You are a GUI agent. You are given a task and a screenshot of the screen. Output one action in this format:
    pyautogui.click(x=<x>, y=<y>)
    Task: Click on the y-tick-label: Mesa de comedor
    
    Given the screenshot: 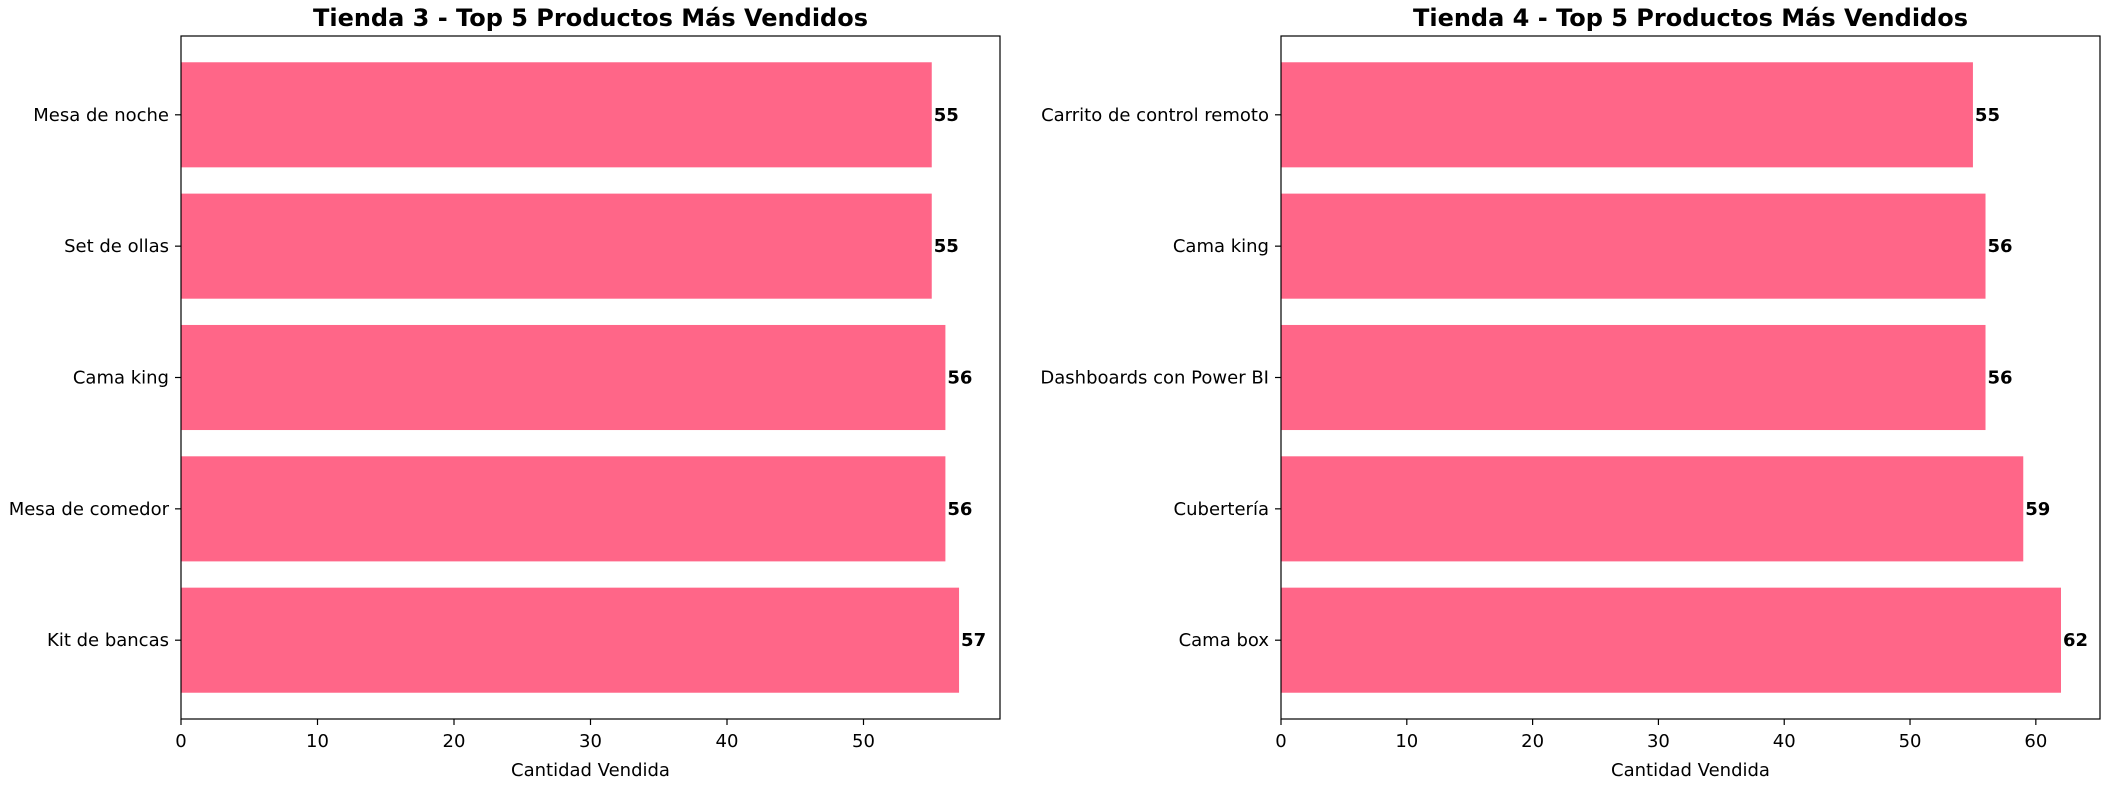 What is the action you would take?
    pyautogui.click(x=89, y=509)
    